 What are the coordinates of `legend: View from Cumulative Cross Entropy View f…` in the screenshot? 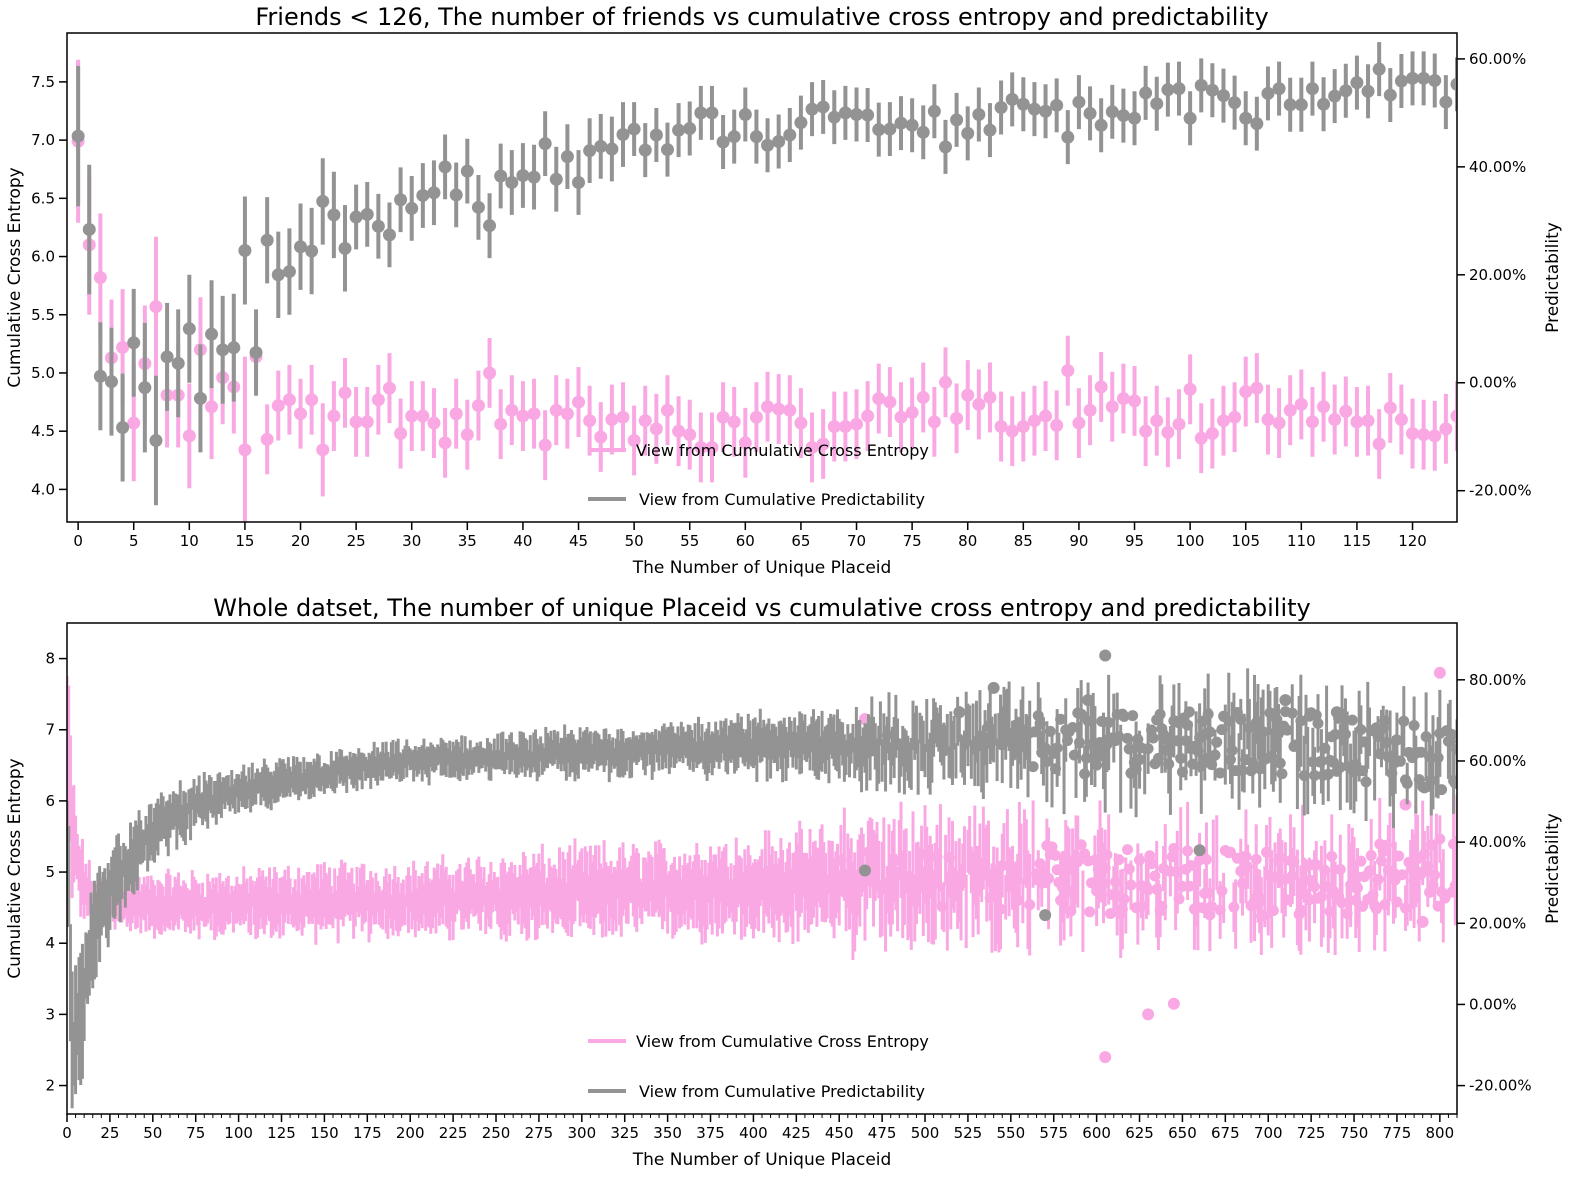 It's located at (758, 1066).